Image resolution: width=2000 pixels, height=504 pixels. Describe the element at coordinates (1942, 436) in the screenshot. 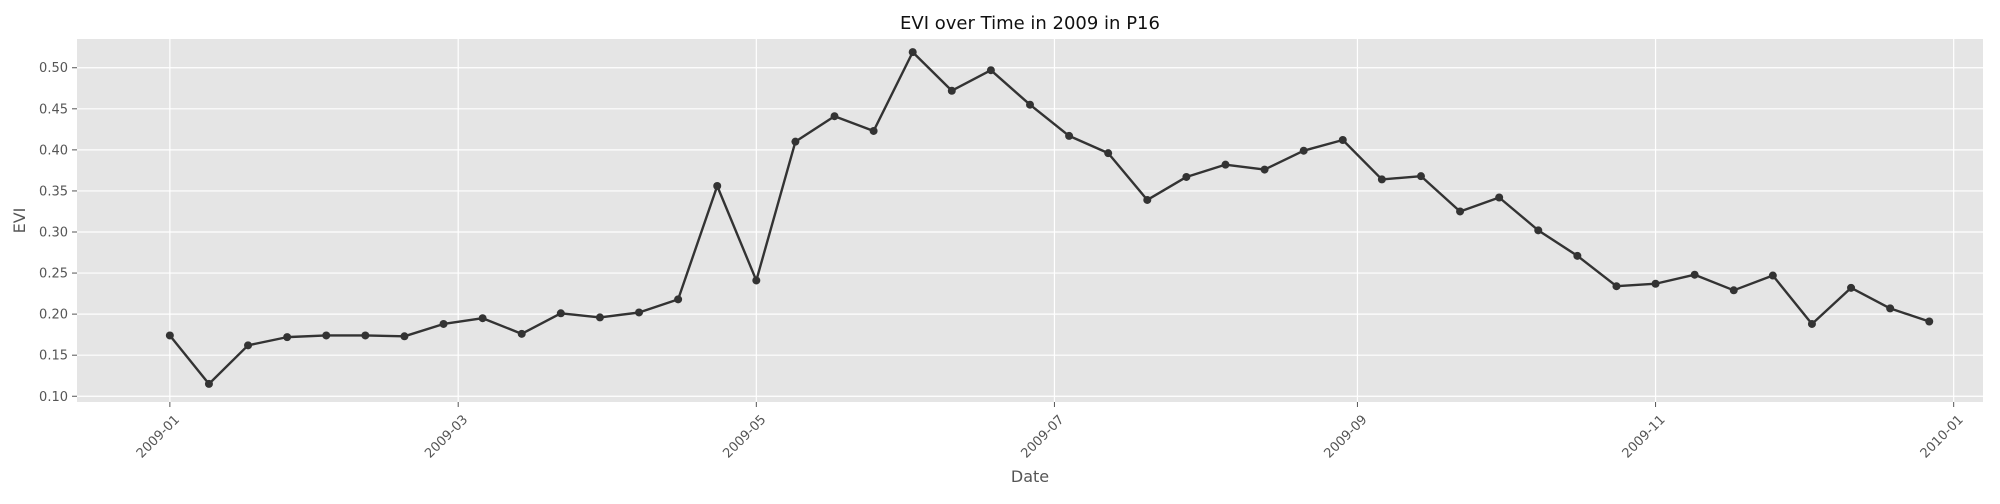

I see `x-tick-label: 2010-01` at that location.